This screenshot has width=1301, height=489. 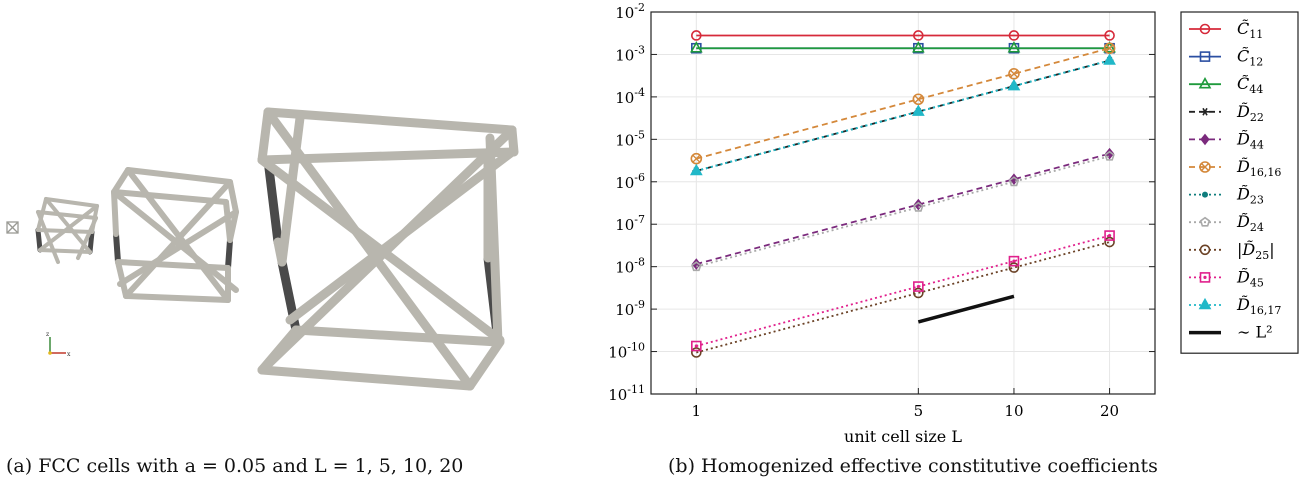 What do you see at coordinates (1226, 30) in the screenshot?
I see `legend-entry: C̃11` at bounding box center [1226, 30].